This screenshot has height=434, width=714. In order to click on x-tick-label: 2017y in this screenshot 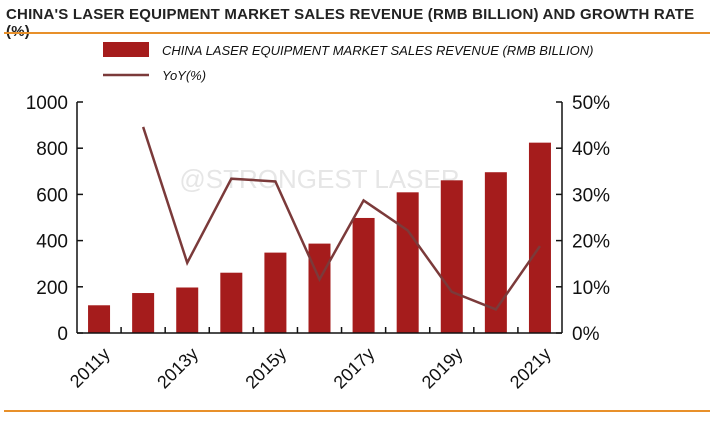, I will do `click(354, 368)`.